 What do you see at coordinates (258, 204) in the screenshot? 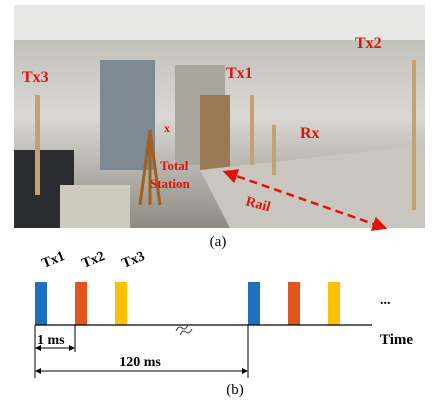
I see `photo-label: Rail` at bounding box center [258, 204].